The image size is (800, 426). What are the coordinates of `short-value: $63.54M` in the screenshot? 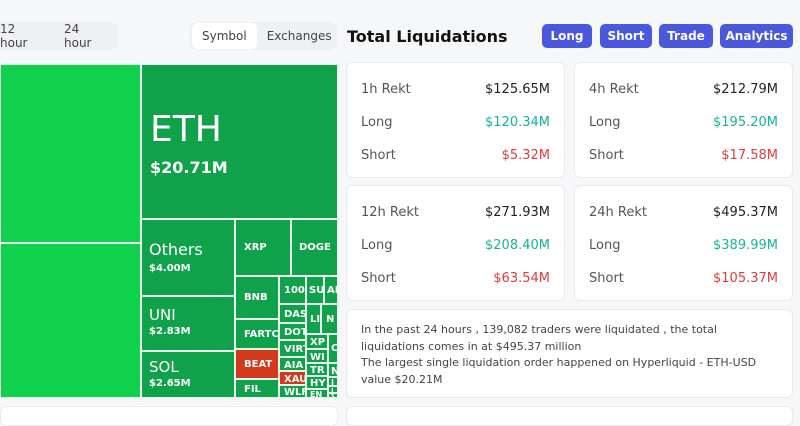 It's located at (521, 278).